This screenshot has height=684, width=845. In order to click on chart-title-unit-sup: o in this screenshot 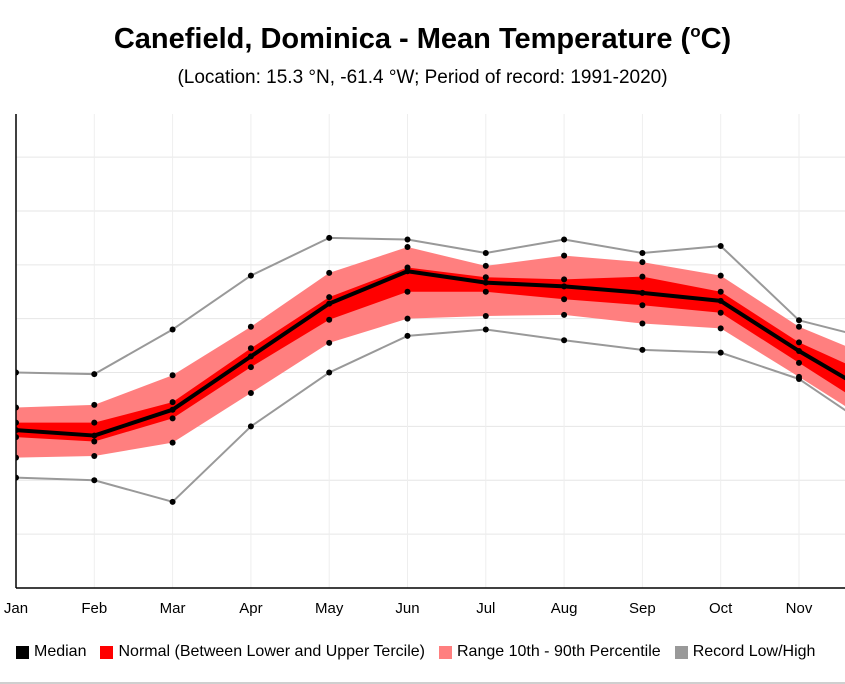, I will do `click(695, 31)`.